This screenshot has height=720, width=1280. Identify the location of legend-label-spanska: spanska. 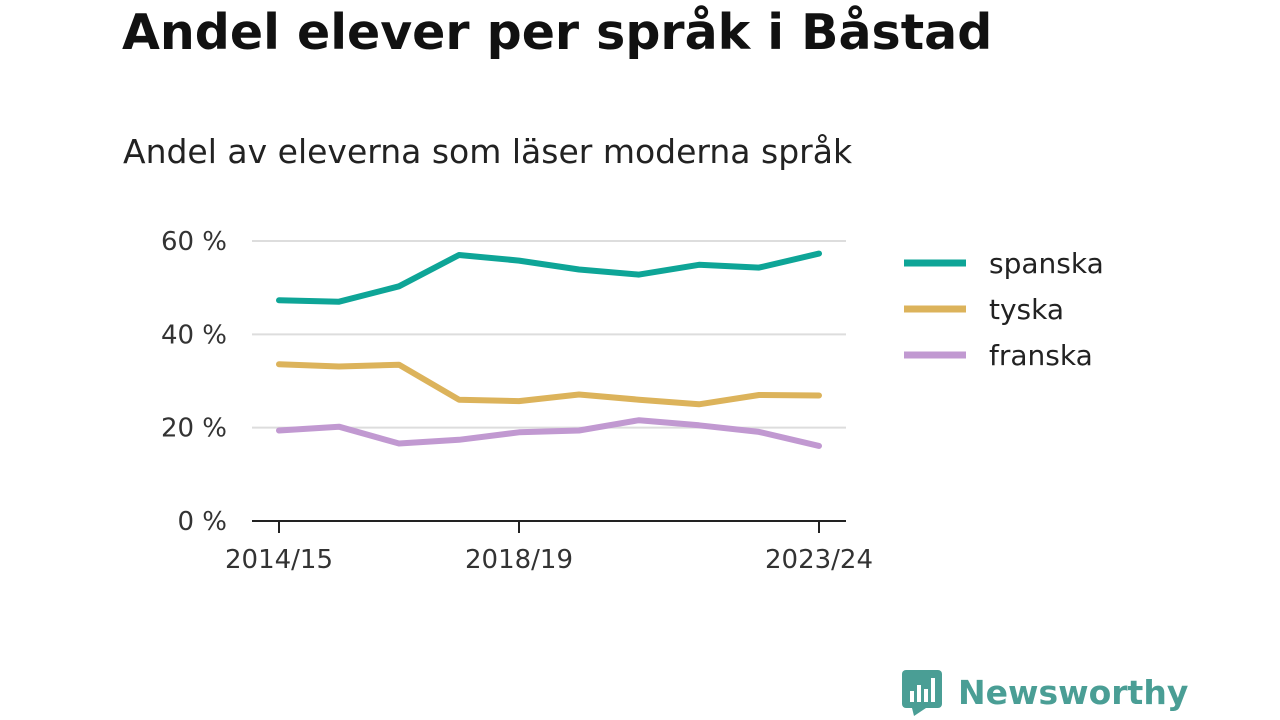
(1046, 263).